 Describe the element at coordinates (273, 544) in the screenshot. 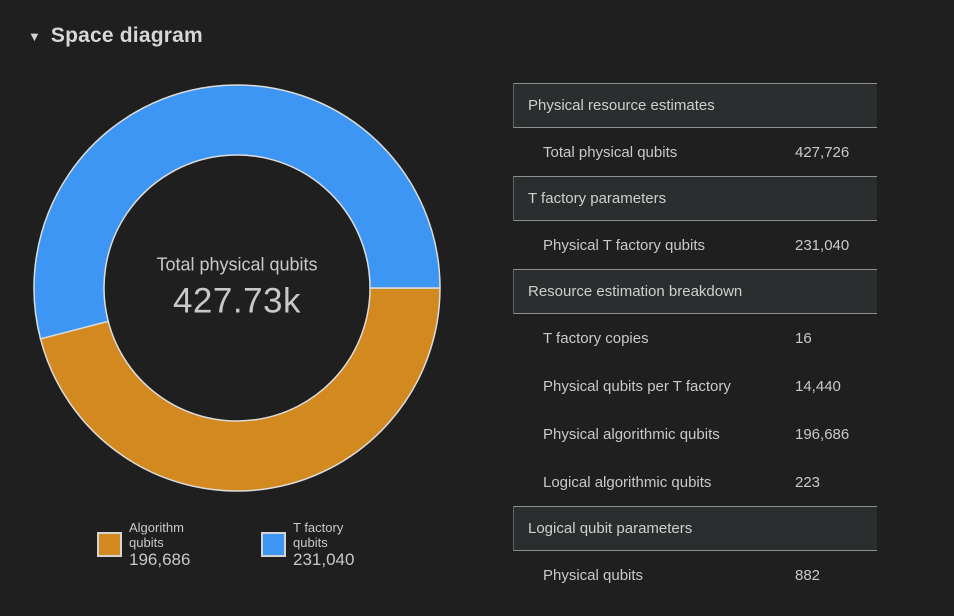

I see `legend-swatch-t-factory` at that location.